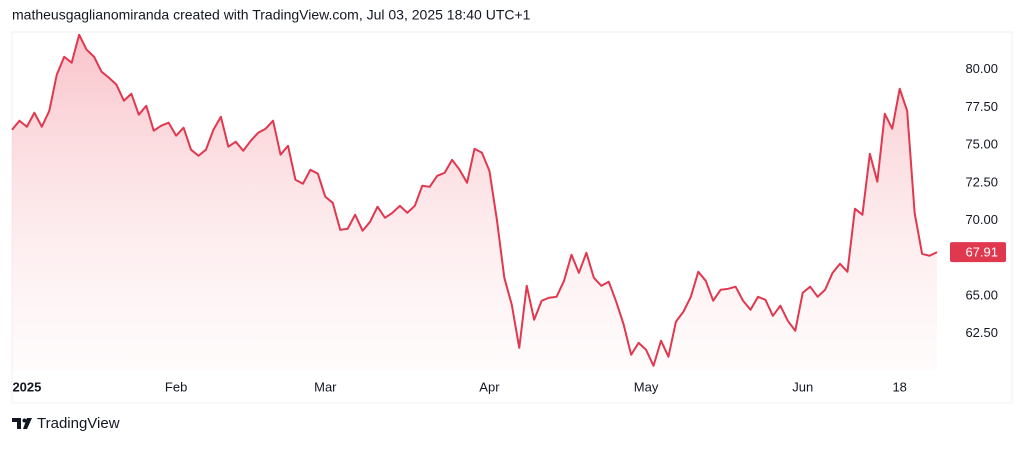  What do you see at coordinates (981, 181) in the screenshot?
I see `y-tick-label: 72.50` at bounding box center [981, 181].